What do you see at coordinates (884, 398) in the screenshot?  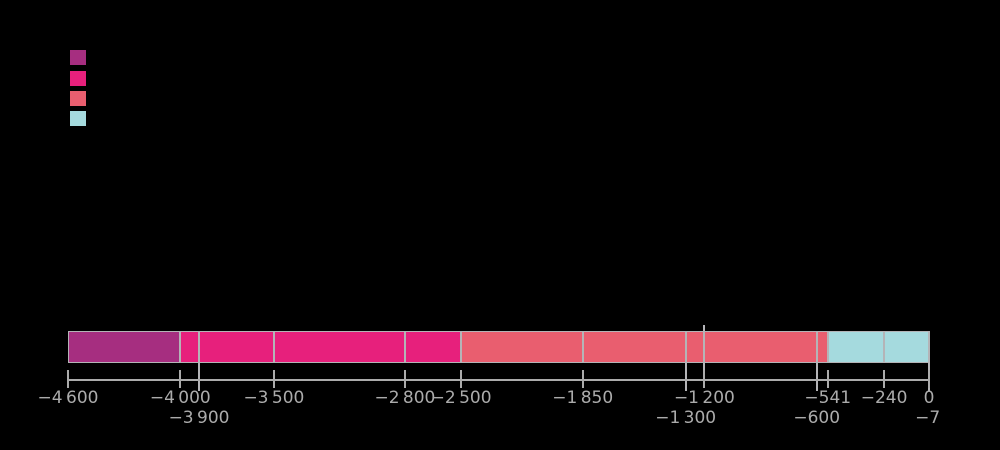 I see `axis-tick-label-row1: −240` at bounding box center [884, 398].